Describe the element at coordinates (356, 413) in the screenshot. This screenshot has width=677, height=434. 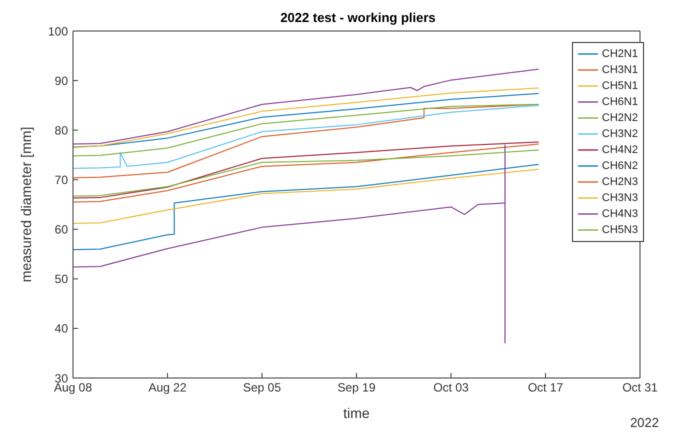
I see `x-axis-title: time` at that location.